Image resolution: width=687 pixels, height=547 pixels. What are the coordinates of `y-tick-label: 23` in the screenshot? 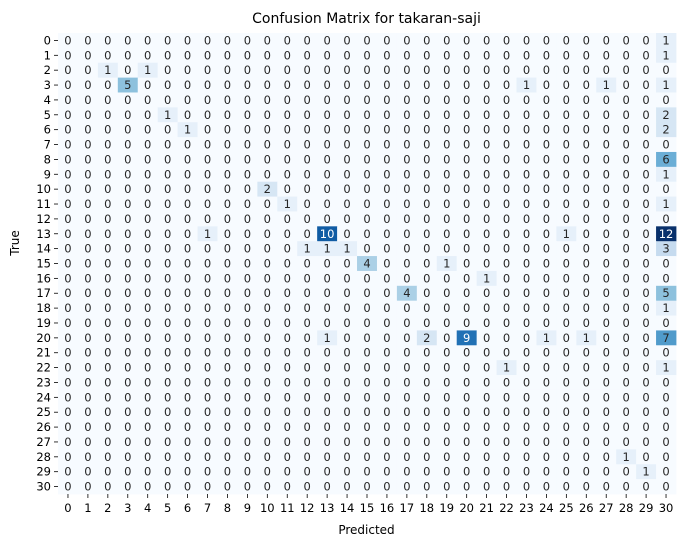 It's located at (43, 382).